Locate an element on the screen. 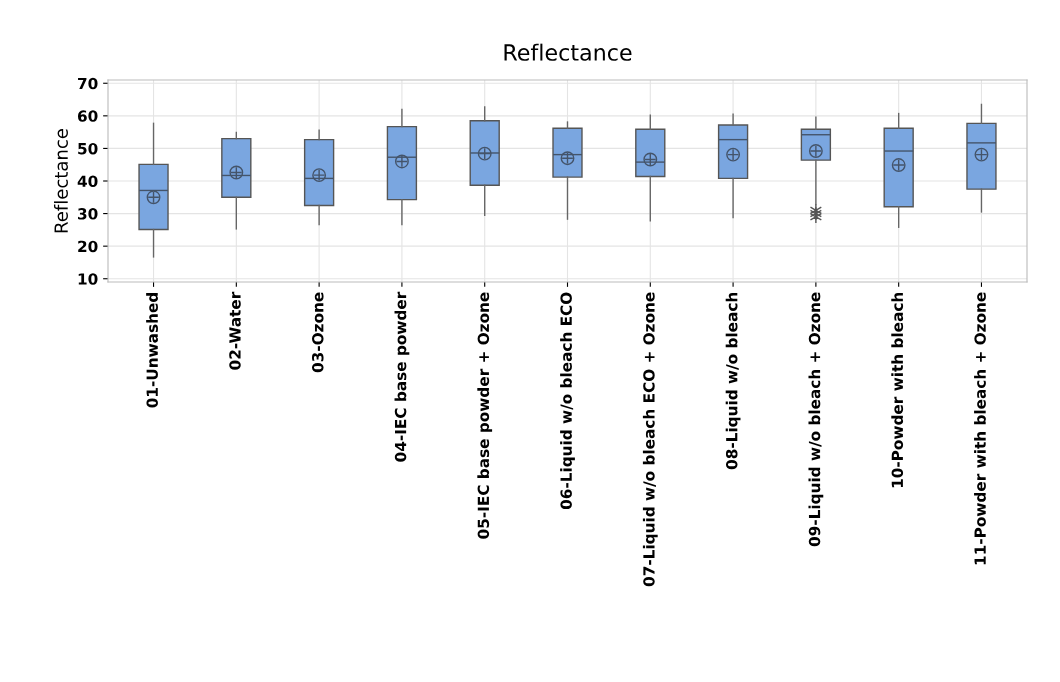 This screenshot has width=1060, height=682. y-tick-label: 60 is located at coordinates (87, 116).